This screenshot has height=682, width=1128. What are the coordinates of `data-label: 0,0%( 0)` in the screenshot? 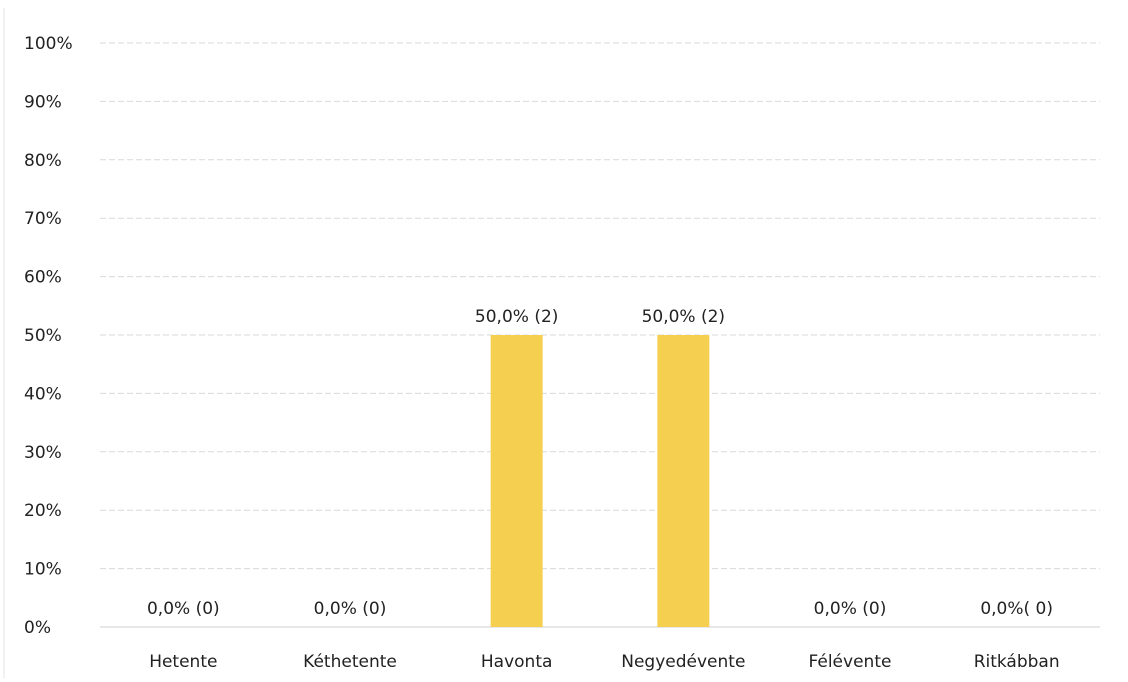 It's located at (1016, 609).